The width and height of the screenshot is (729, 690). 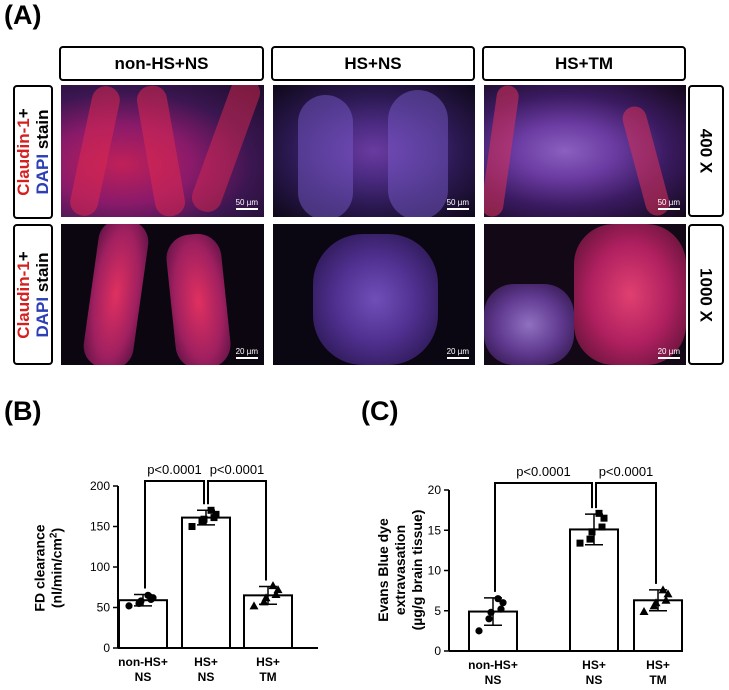 I want to click on micrograph-hs-tm-1000x: 20 µm, so click(x=585, y=294).